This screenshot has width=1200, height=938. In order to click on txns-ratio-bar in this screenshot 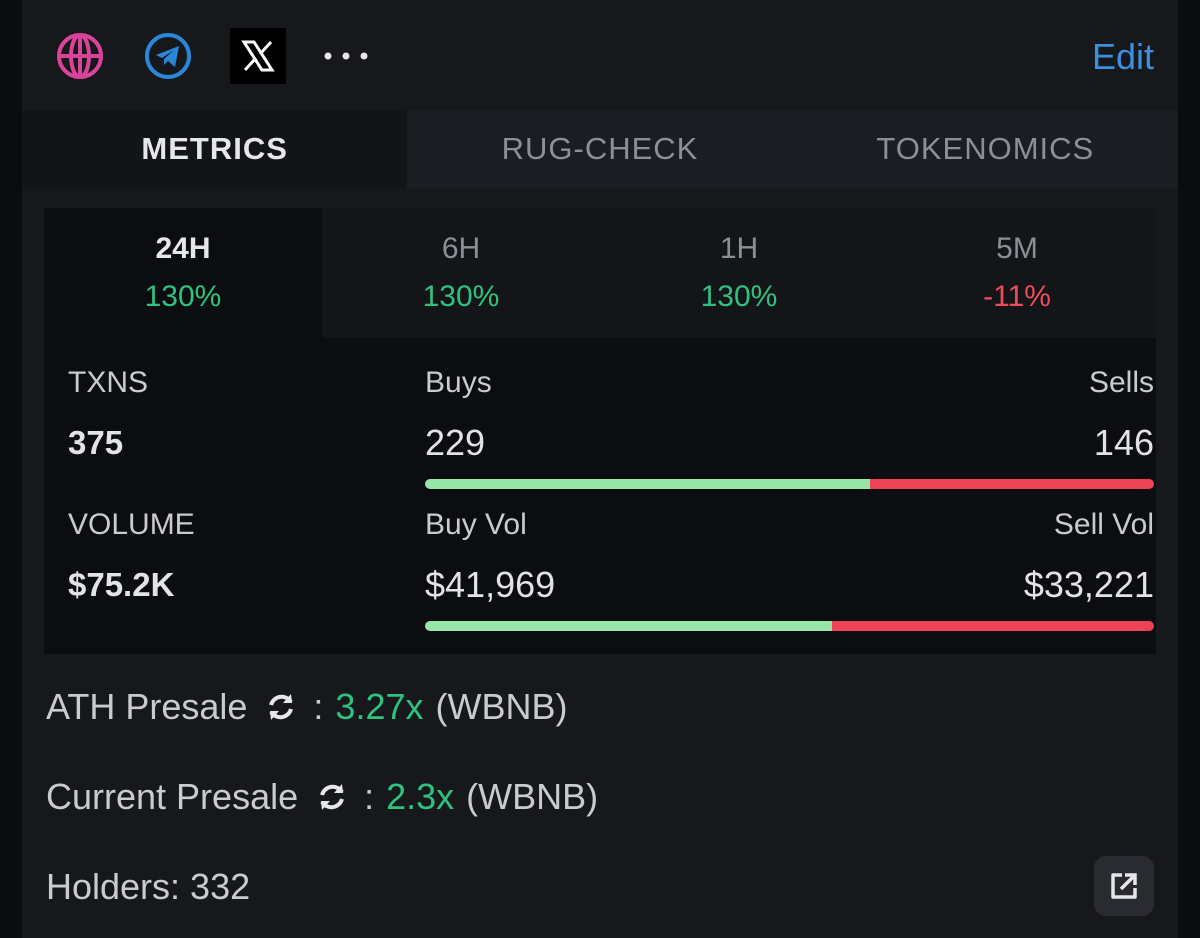, I will do `click(789, 484)`.